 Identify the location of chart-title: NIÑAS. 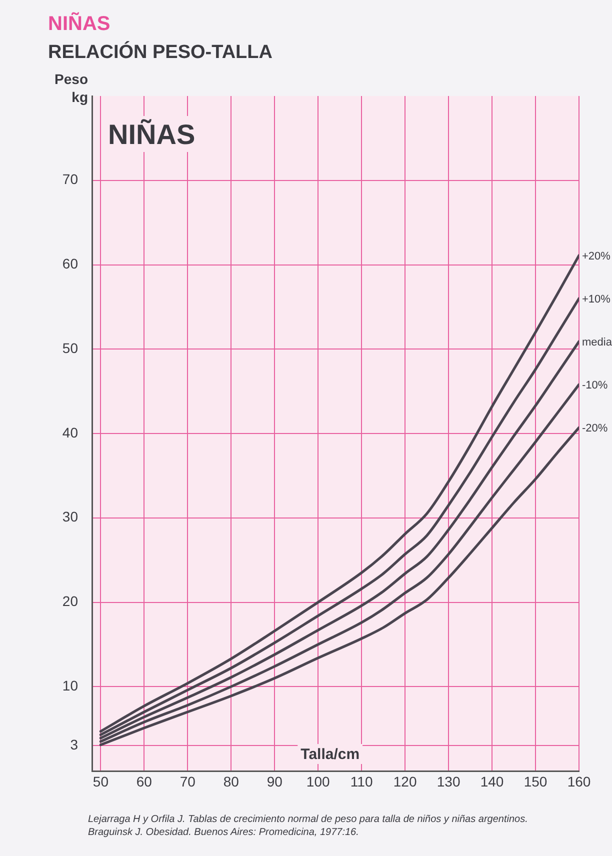
(79, 23).